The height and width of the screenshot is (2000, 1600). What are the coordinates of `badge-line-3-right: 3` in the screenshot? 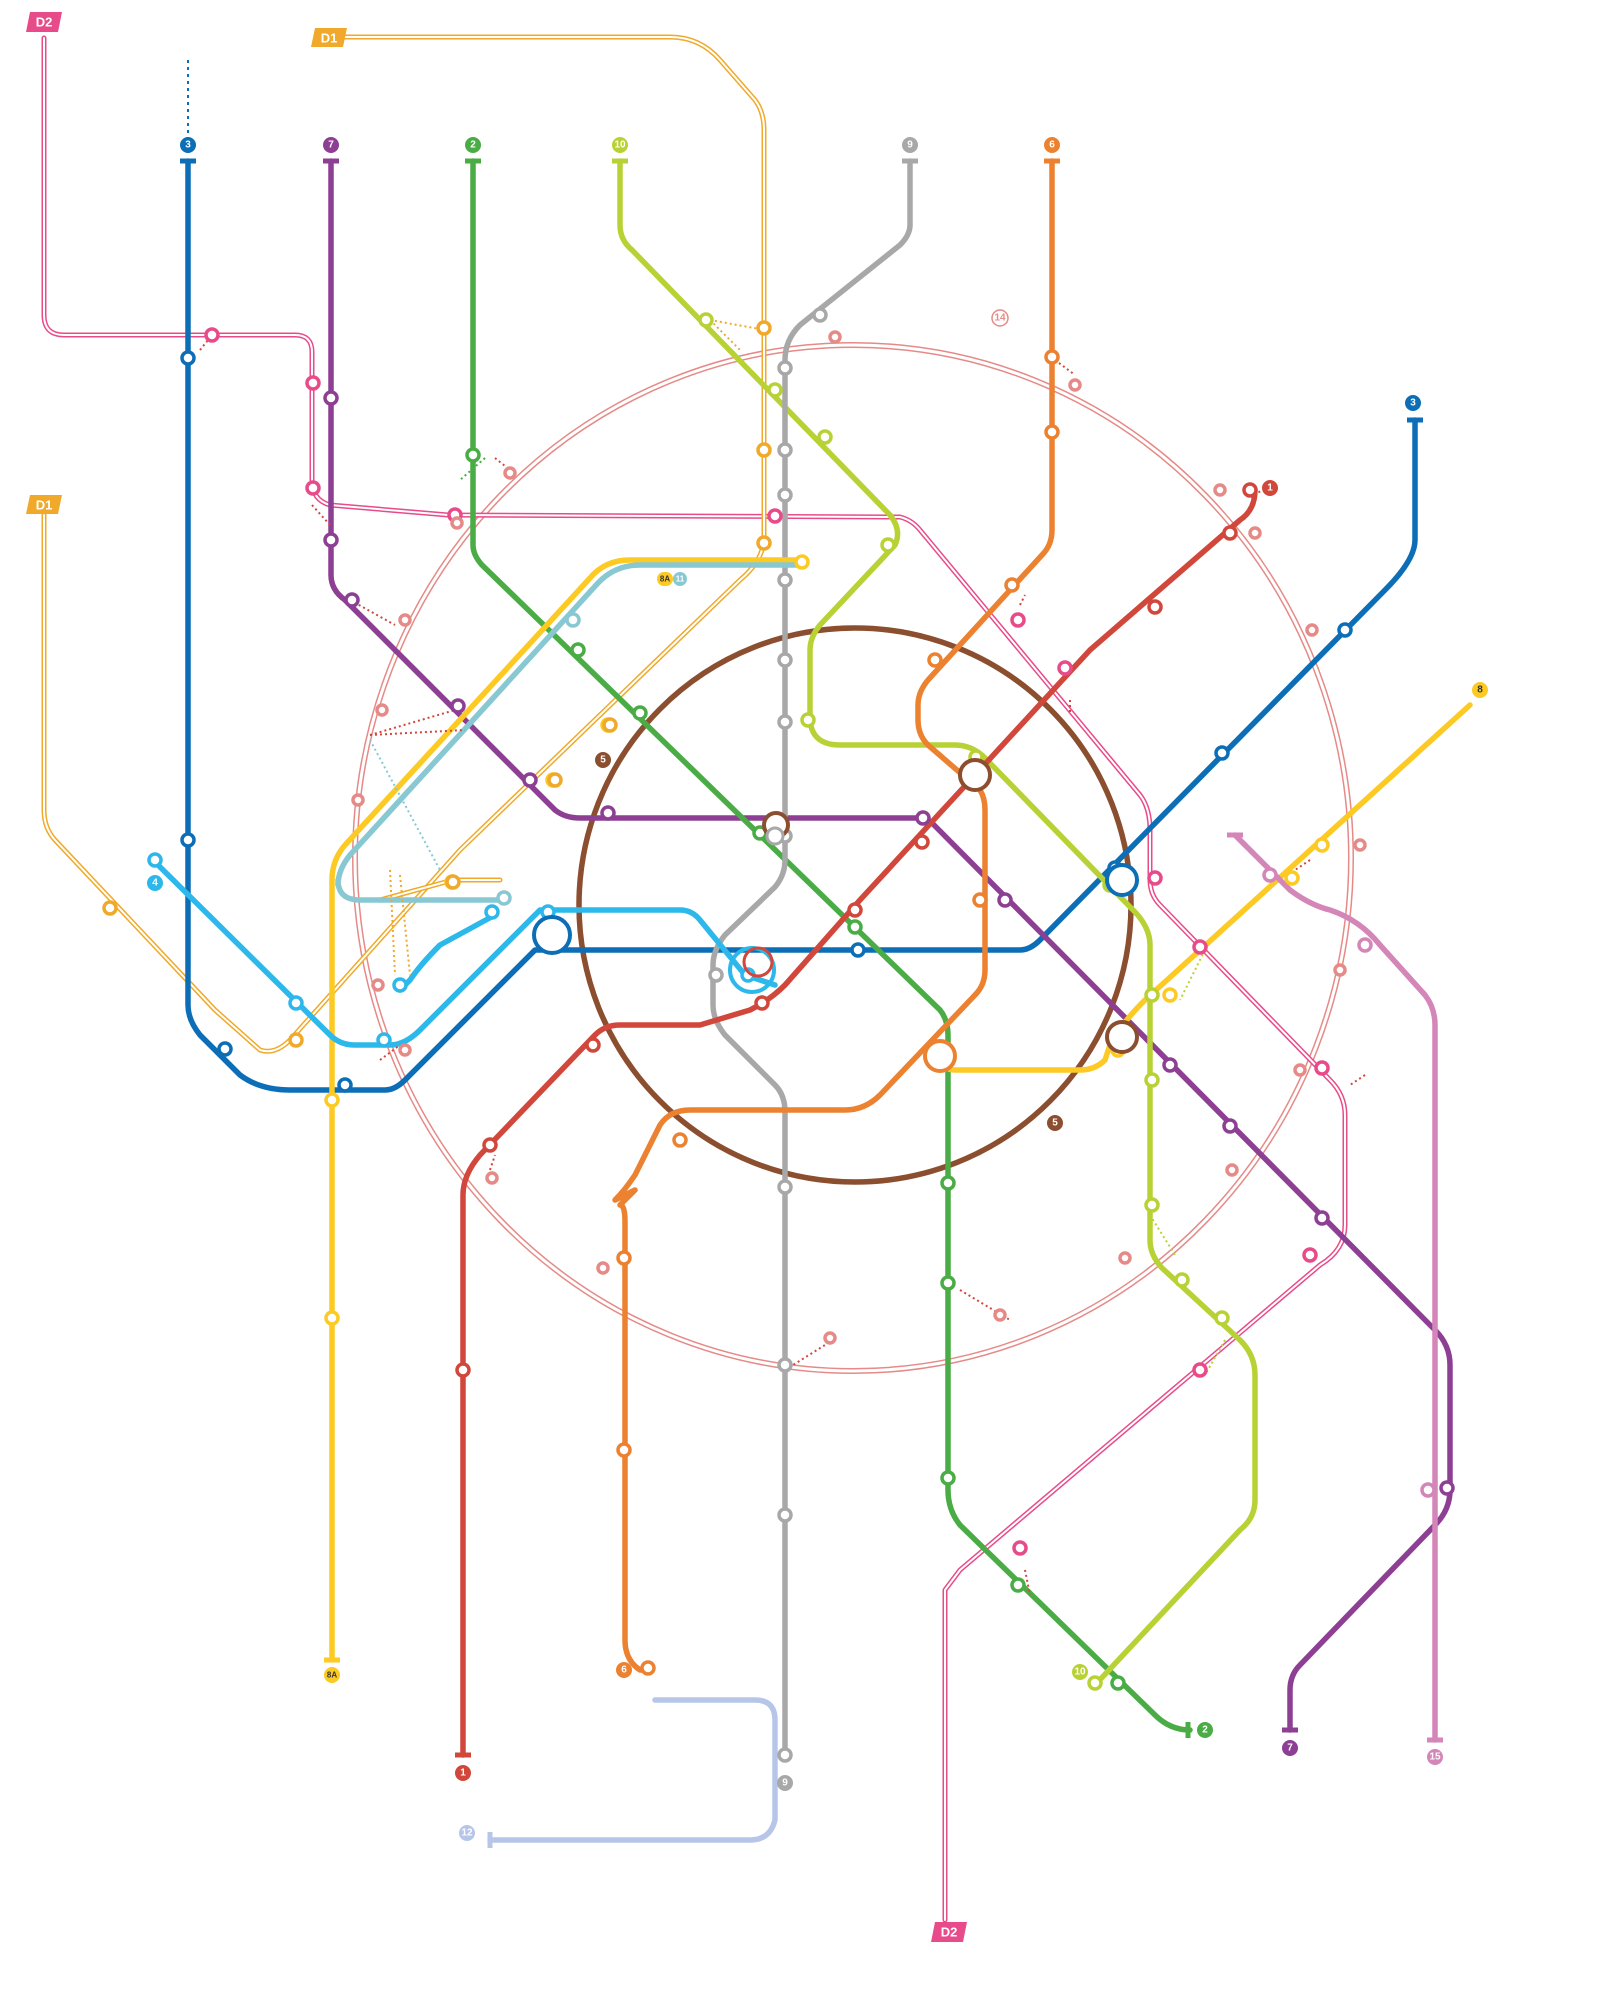 It's located at (1413, 403).